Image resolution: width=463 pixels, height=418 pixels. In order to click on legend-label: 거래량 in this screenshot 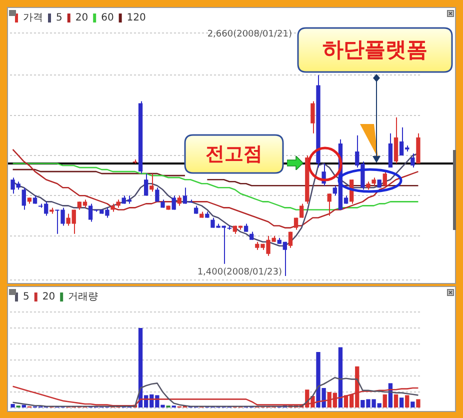, I will do `click(83, 297)`.